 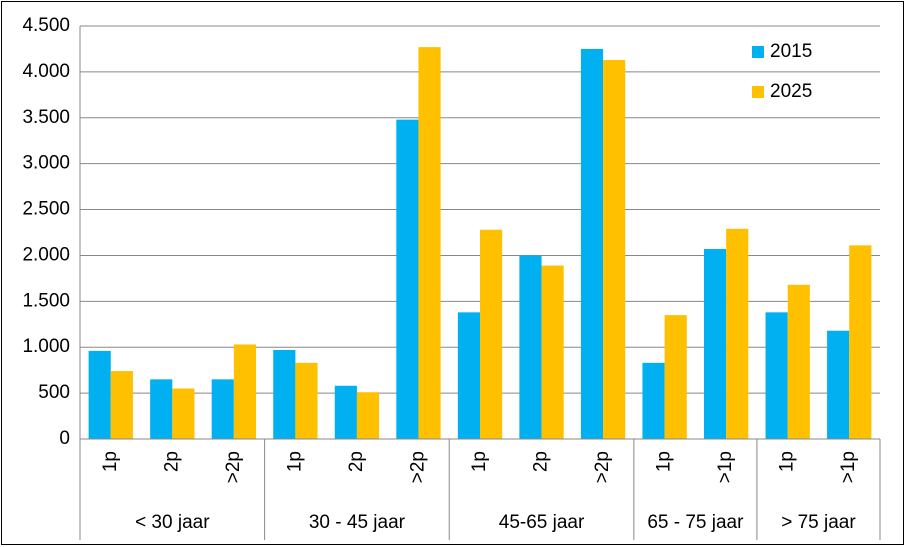 What do you see at coordinates (46, 254) in the screenshot?
I see `y-tick-label: 2.000` at bounding box center [46, 254].